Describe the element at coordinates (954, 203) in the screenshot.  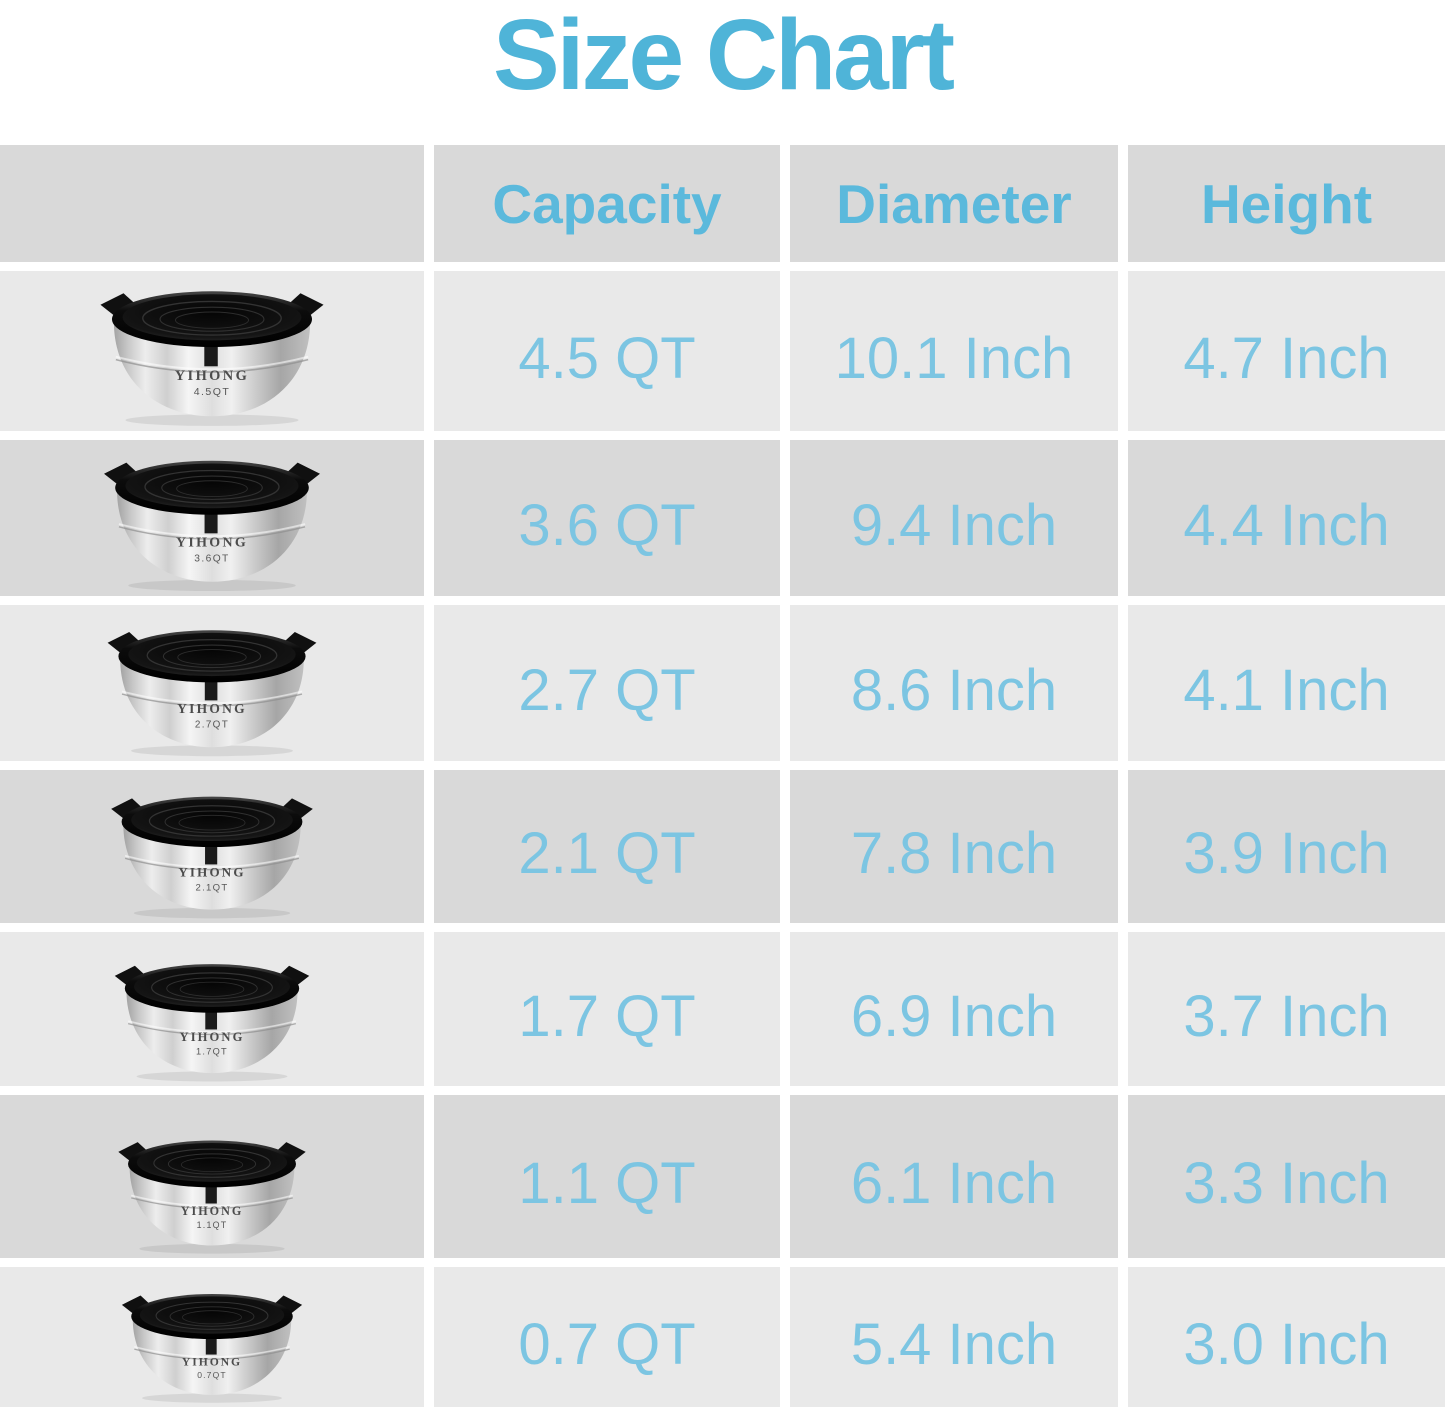
I see `diameter-header: Diameter` at that location.